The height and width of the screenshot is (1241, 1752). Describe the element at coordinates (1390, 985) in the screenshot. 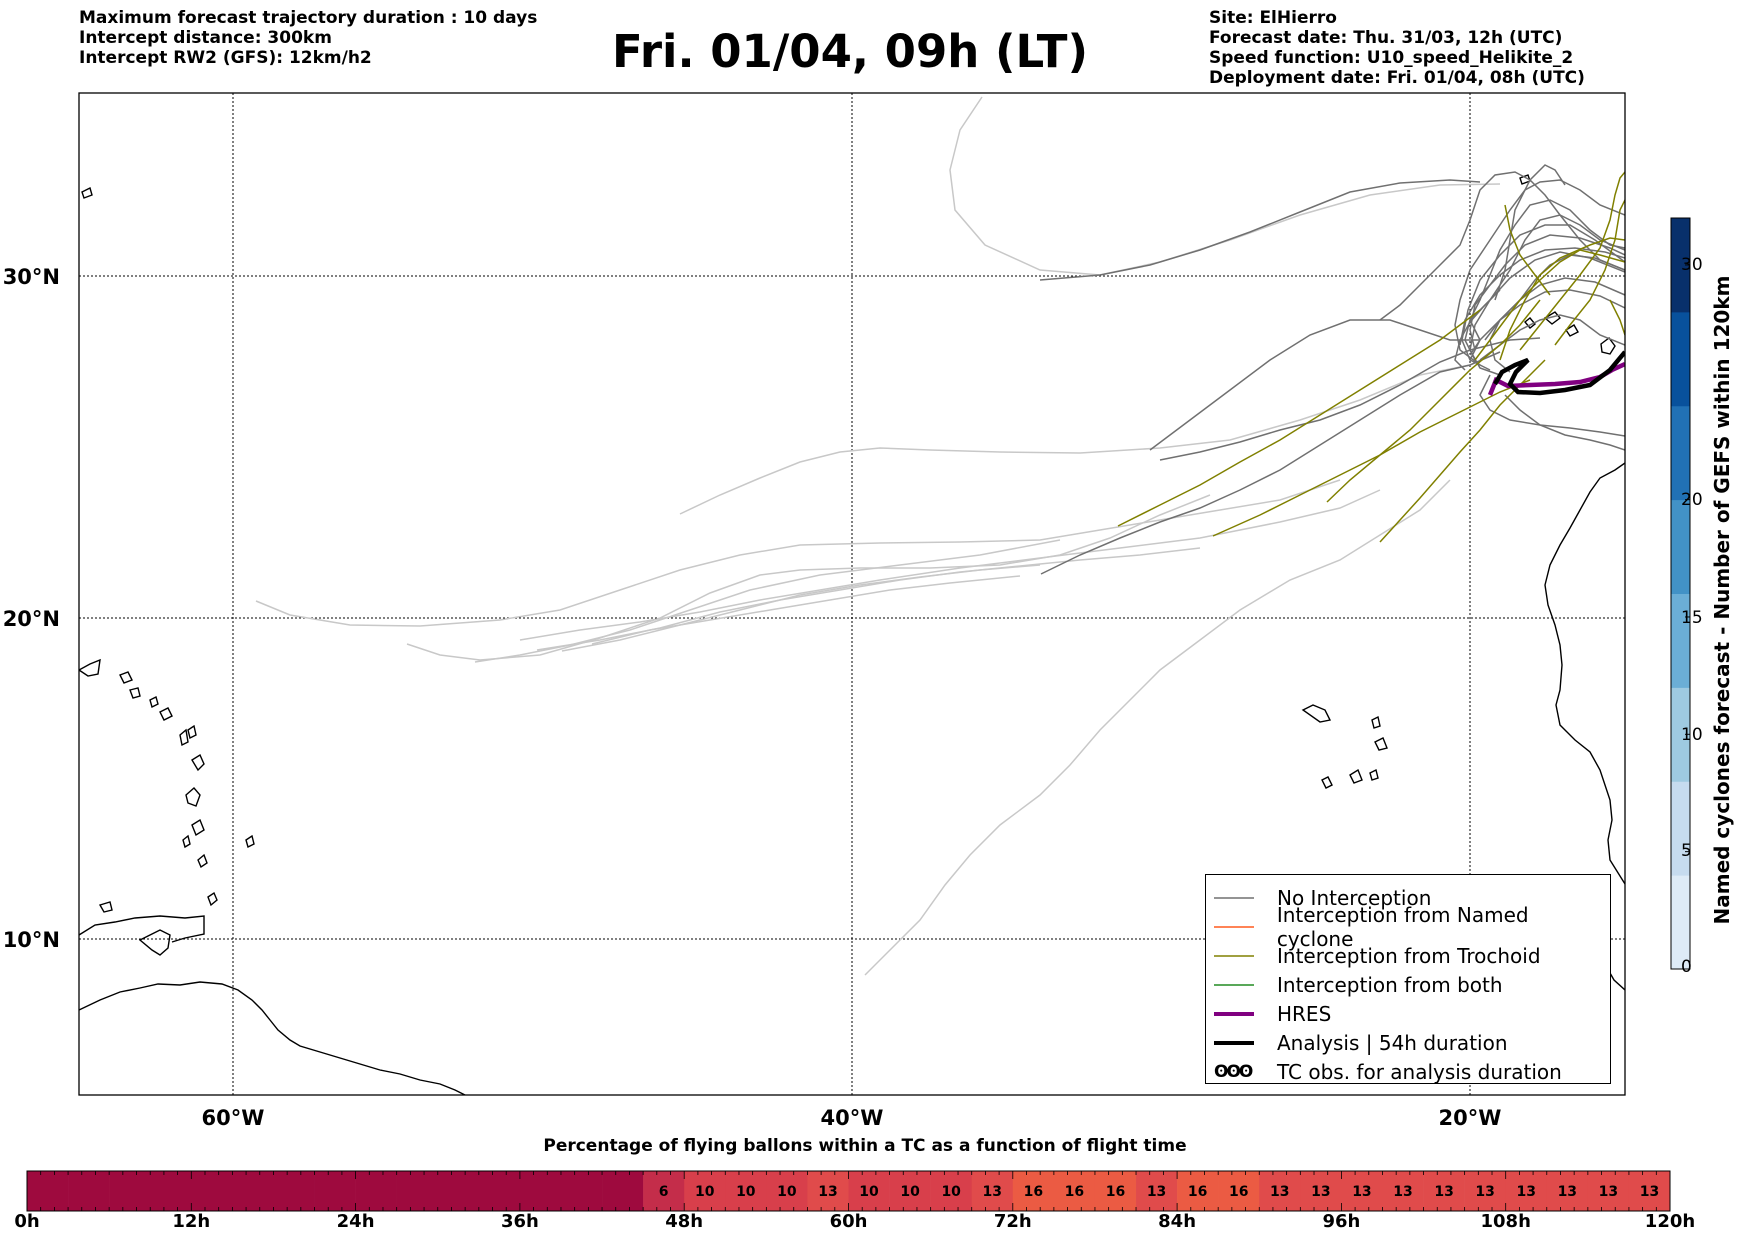

I see `legend-label: Interception from both` at that location.